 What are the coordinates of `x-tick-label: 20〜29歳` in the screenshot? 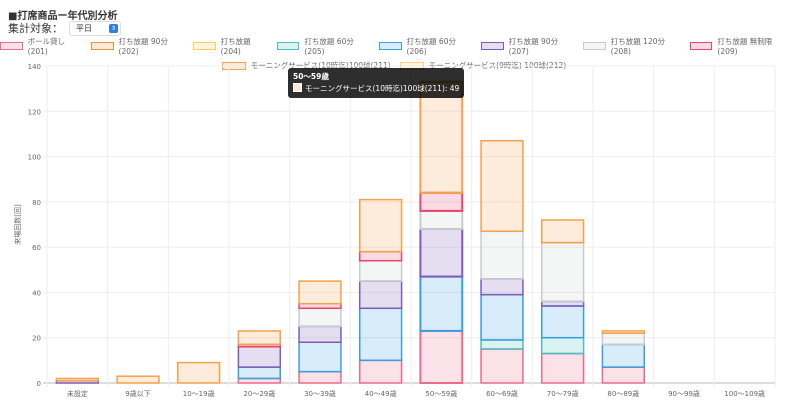 It's located at (259, 393).